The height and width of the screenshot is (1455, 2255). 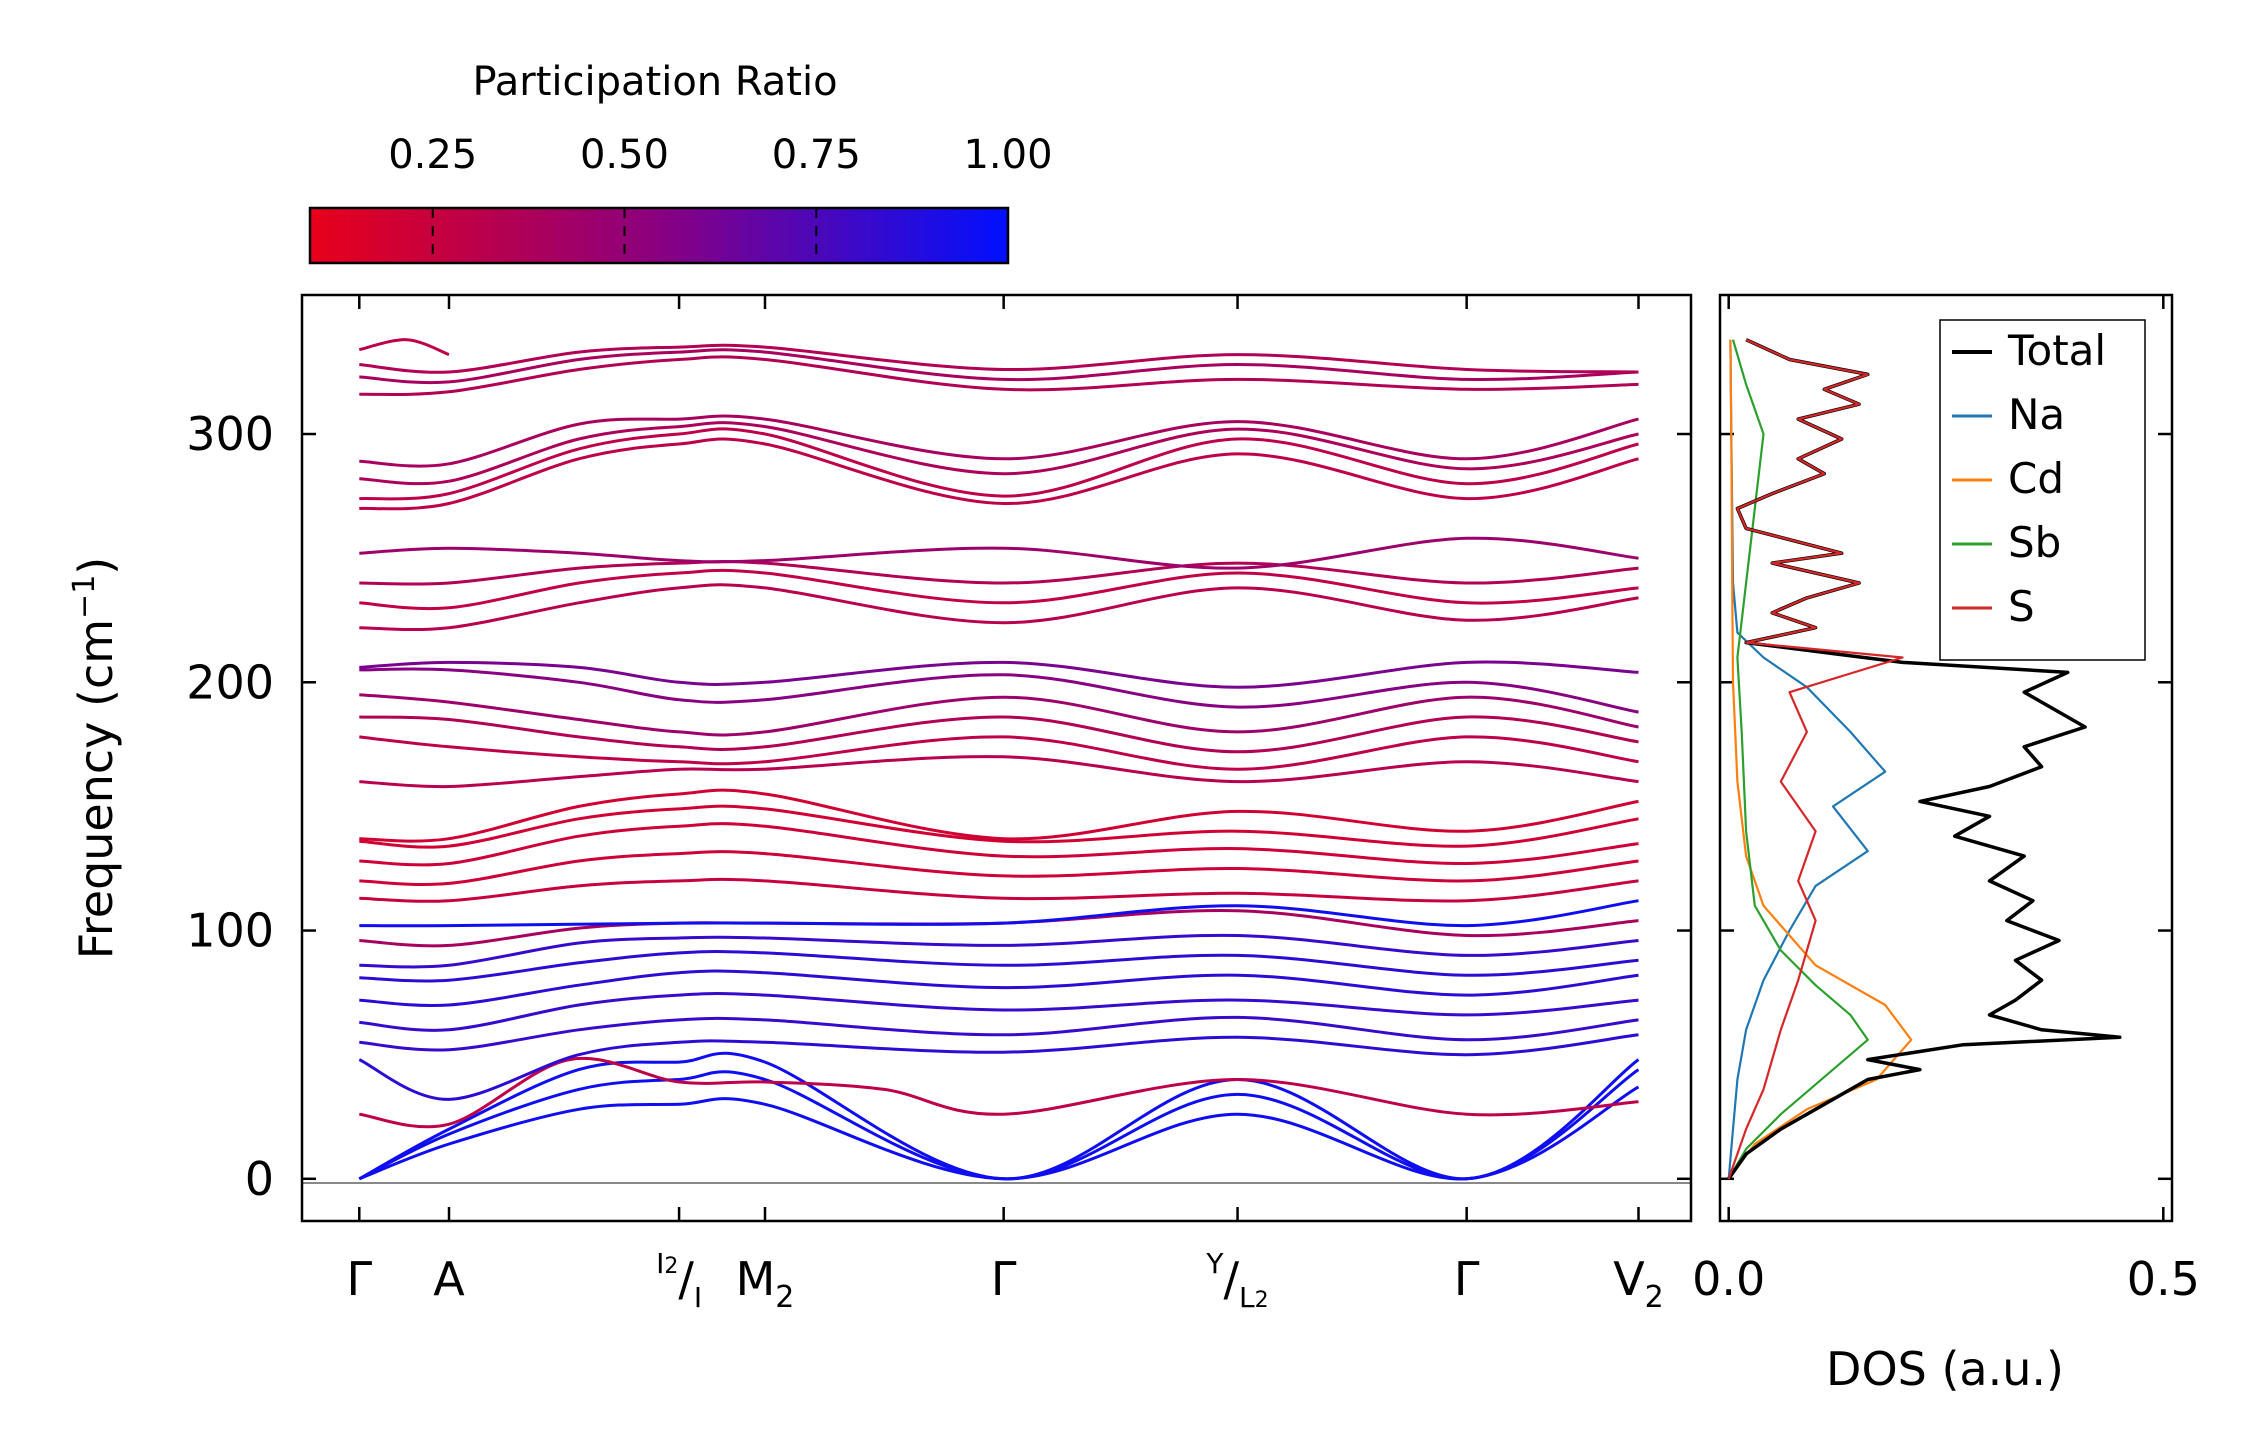 I want to click on frequency-axis-label: Frequency (cm−1), so click(x=95, y=758).